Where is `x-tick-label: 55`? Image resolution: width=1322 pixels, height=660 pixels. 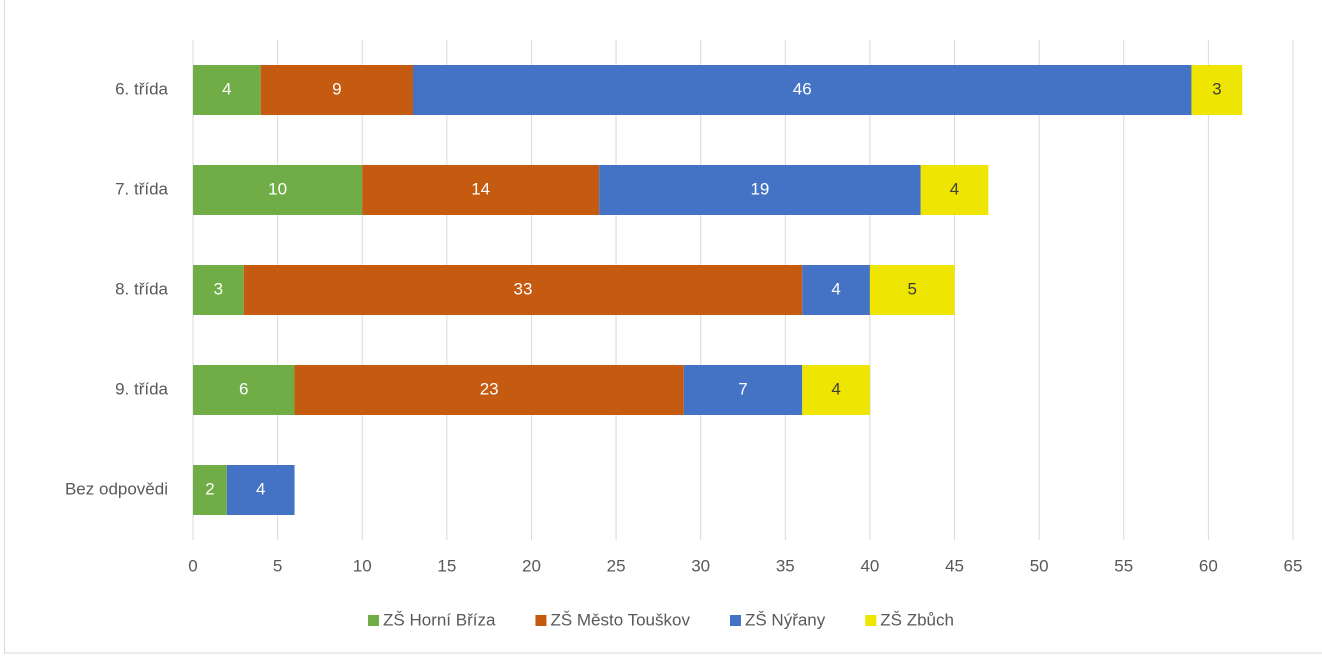 x-tick-label: 55 is located at coordinates (1123, 565).